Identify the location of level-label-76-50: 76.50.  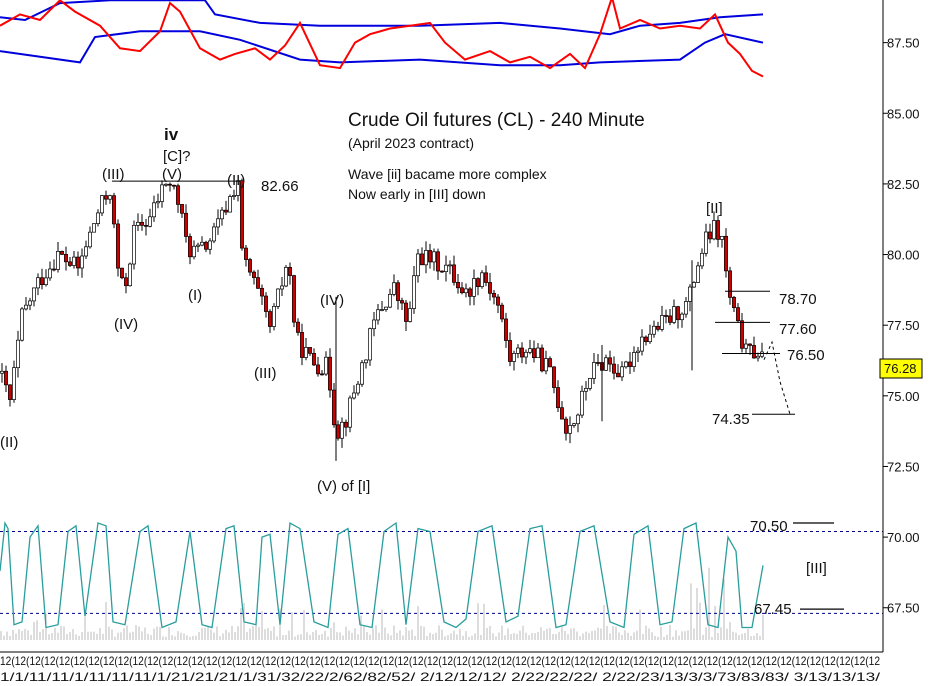
(806, 355).